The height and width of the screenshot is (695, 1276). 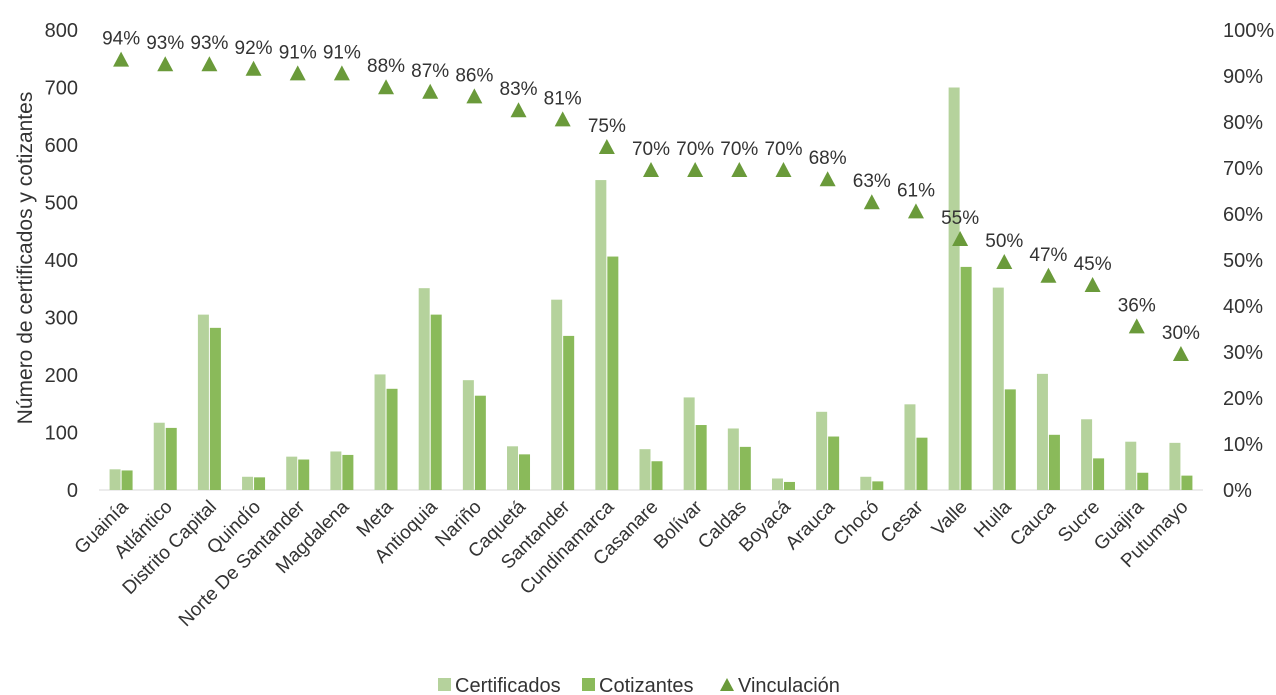 I want to click on vinculacion-data-label: 75%, so click(x=607, y=126).